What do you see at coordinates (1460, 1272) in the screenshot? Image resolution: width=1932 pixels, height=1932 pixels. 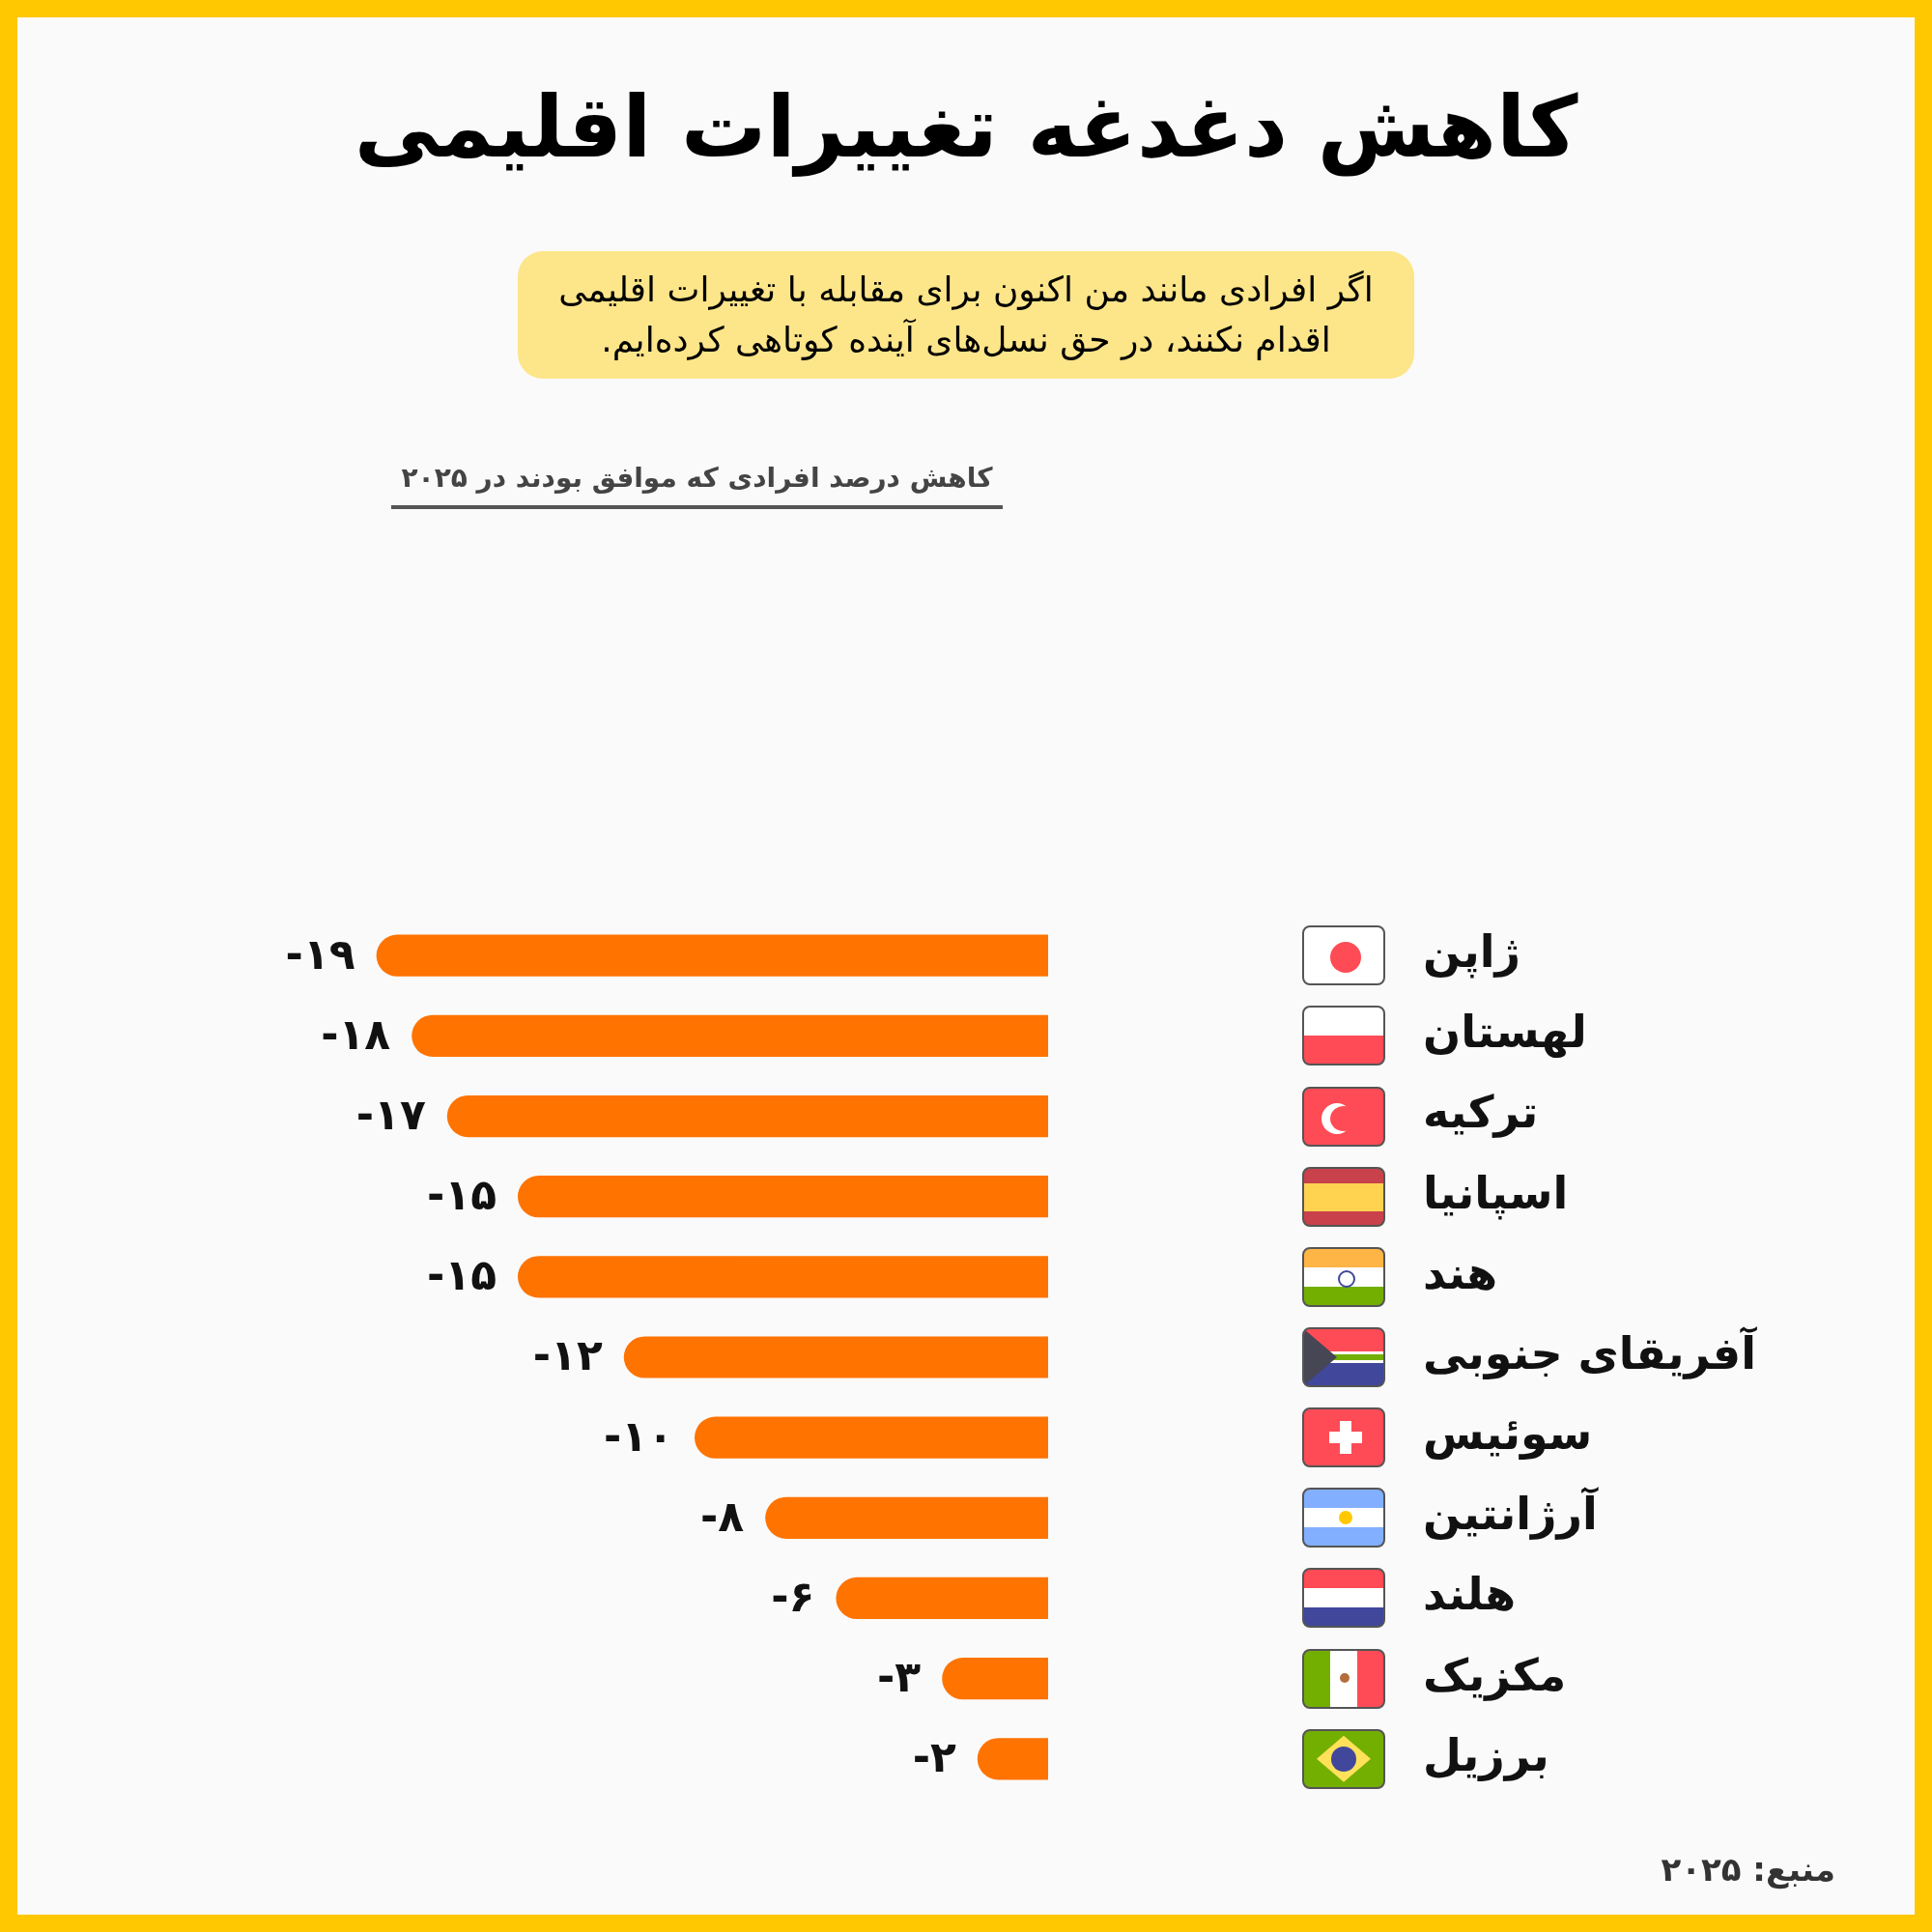 I see `y-tick-label: هند` at bounding box center [1460, 1272].